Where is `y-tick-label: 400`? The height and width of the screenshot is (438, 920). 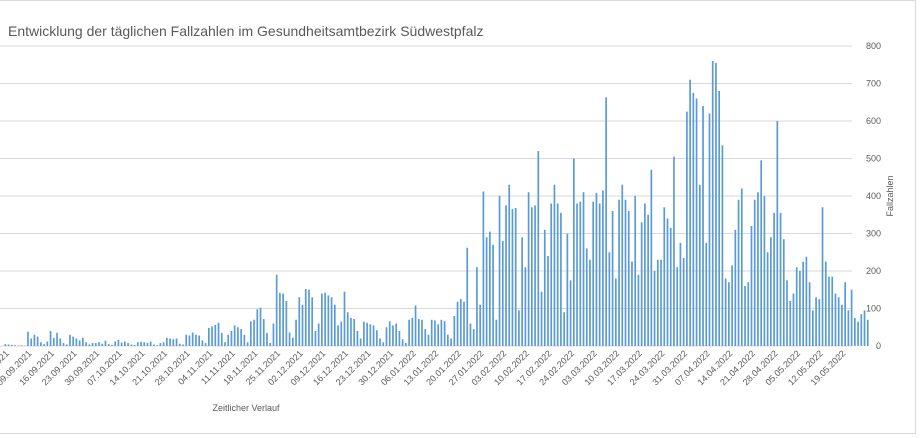 y-tick-label: 400 is located at coordinates (873, 196).